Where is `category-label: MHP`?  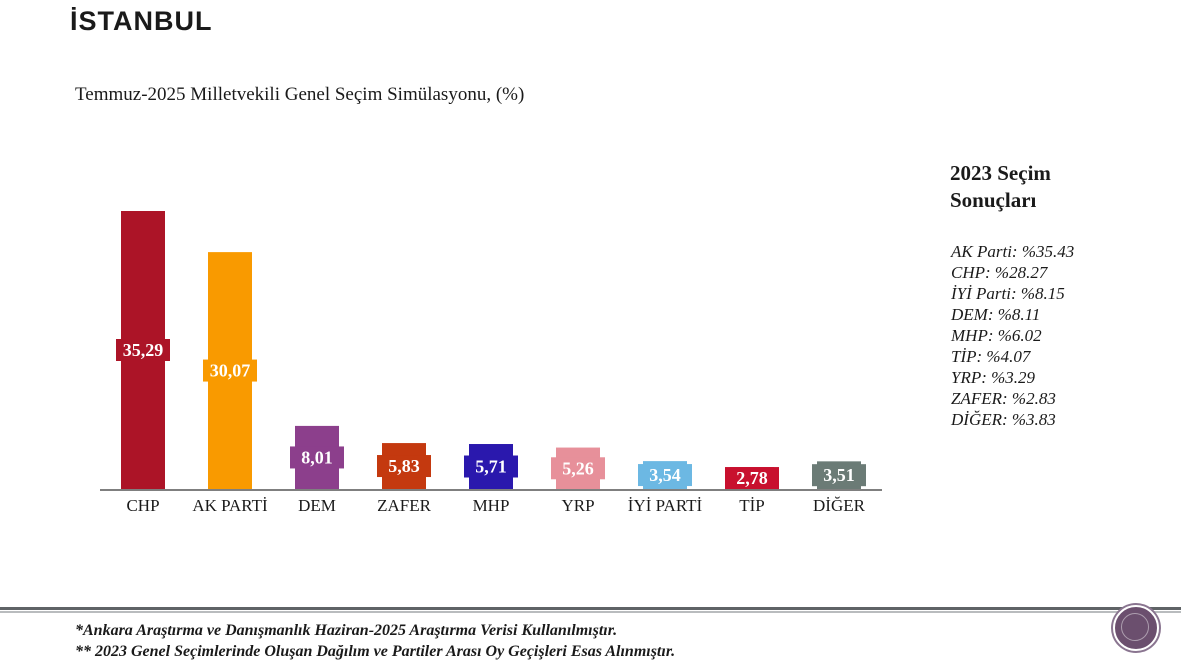 category-label: MHP is located at coordinates (491, 505).